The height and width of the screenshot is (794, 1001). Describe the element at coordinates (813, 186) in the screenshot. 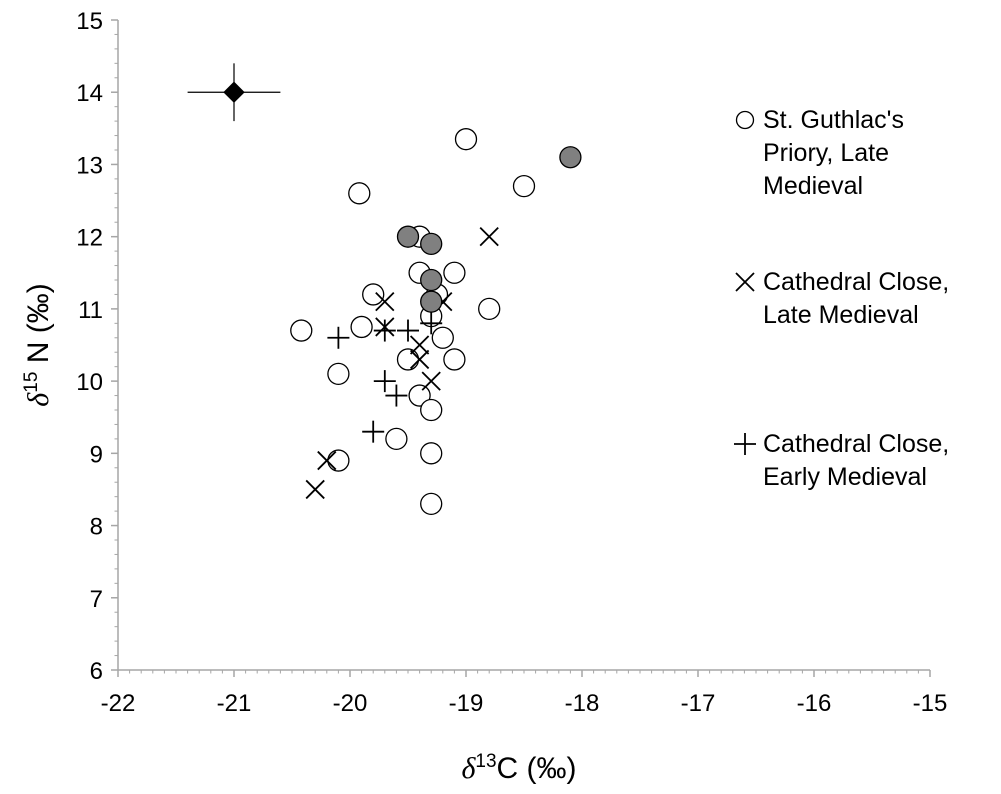

I see `legend-label: Medieval` at that location.